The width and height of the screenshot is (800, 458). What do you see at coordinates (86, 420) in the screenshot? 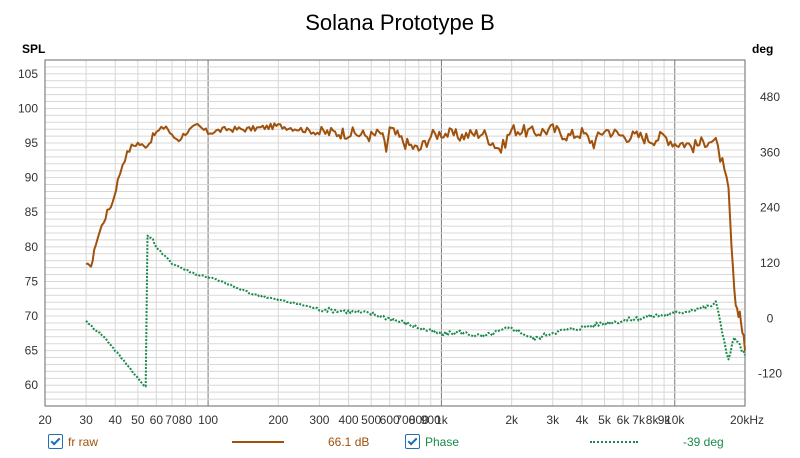
I see `x-tick-label: 30` at bounding box center [86, 420].